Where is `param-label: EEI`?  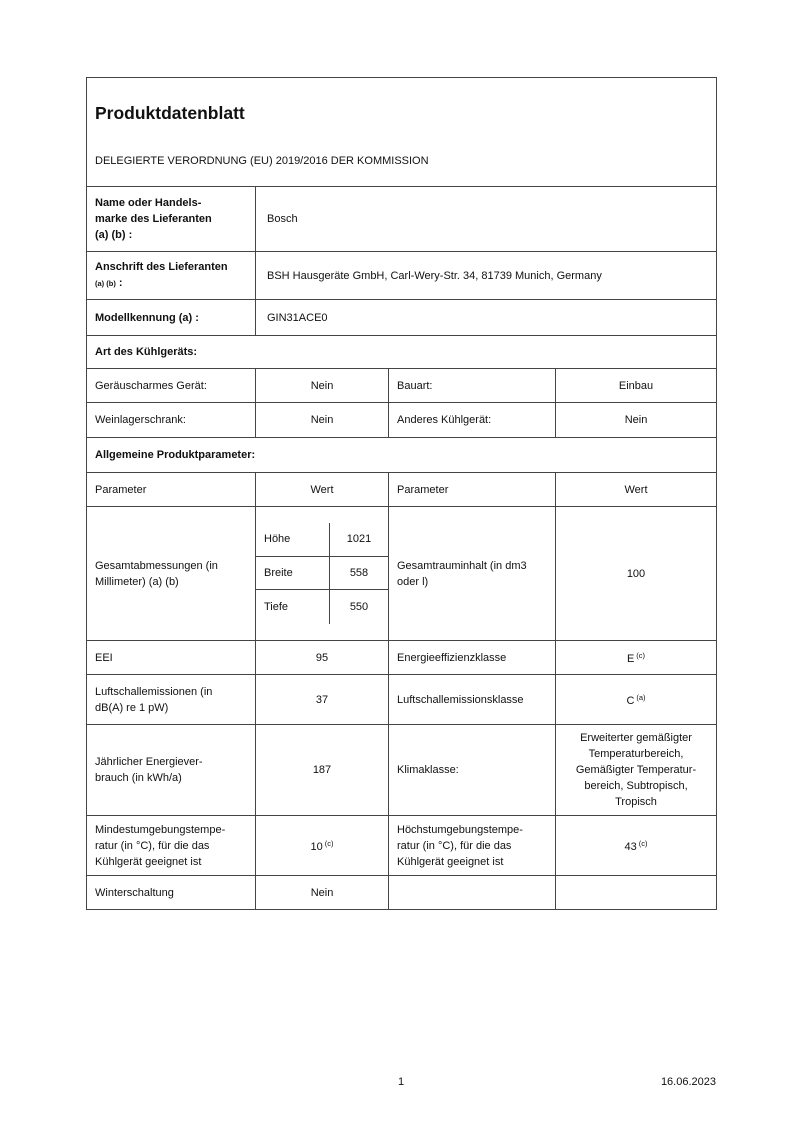
param-label: EEI is located at coordinates (171, 657).